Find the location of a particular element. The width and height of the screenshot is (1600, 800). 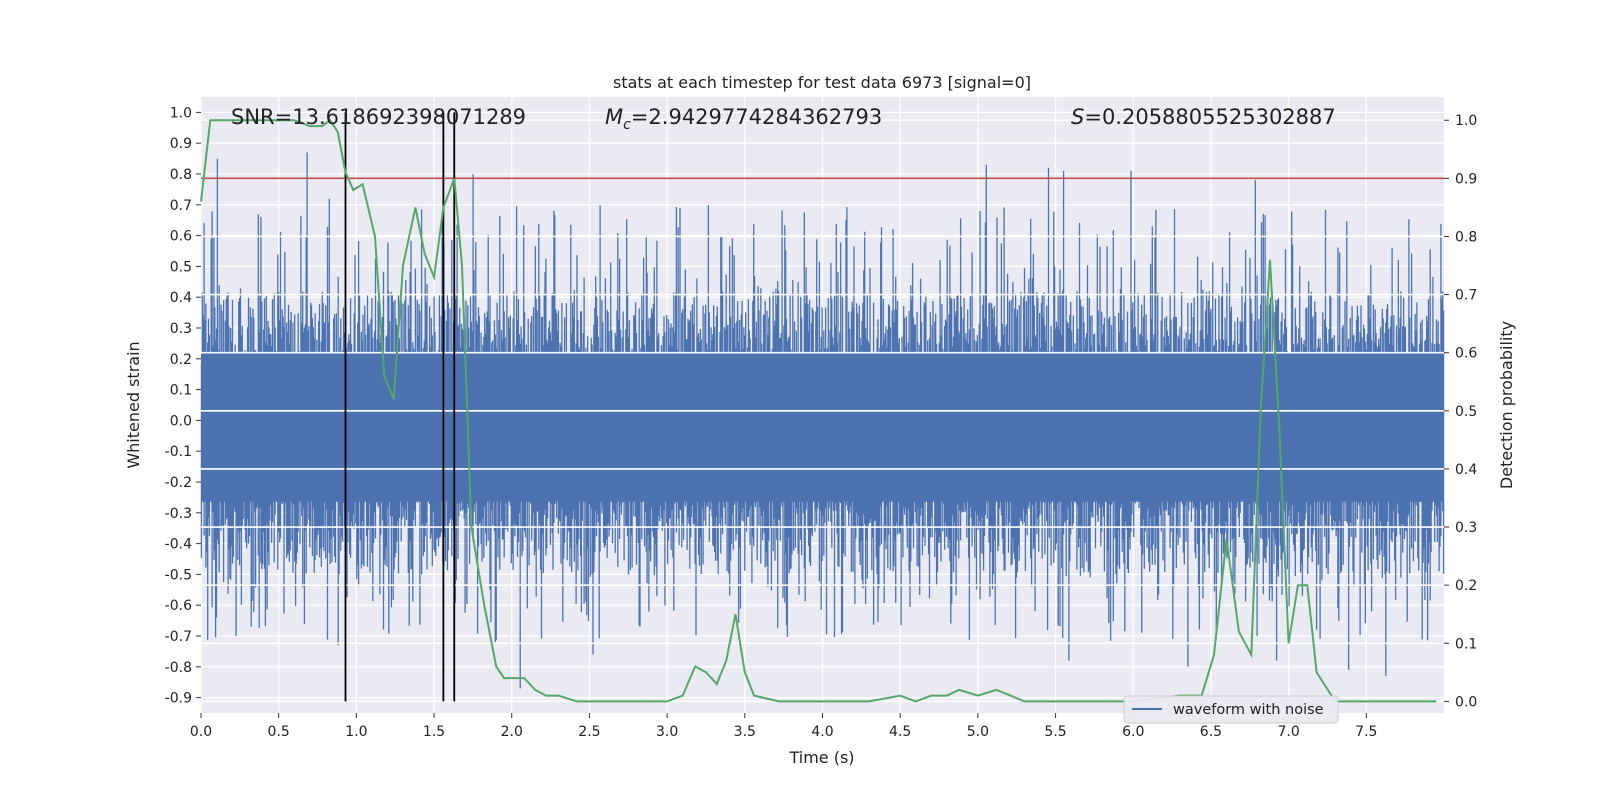

x-tick-label: 7.5 is located at coordinates (1366, 732).